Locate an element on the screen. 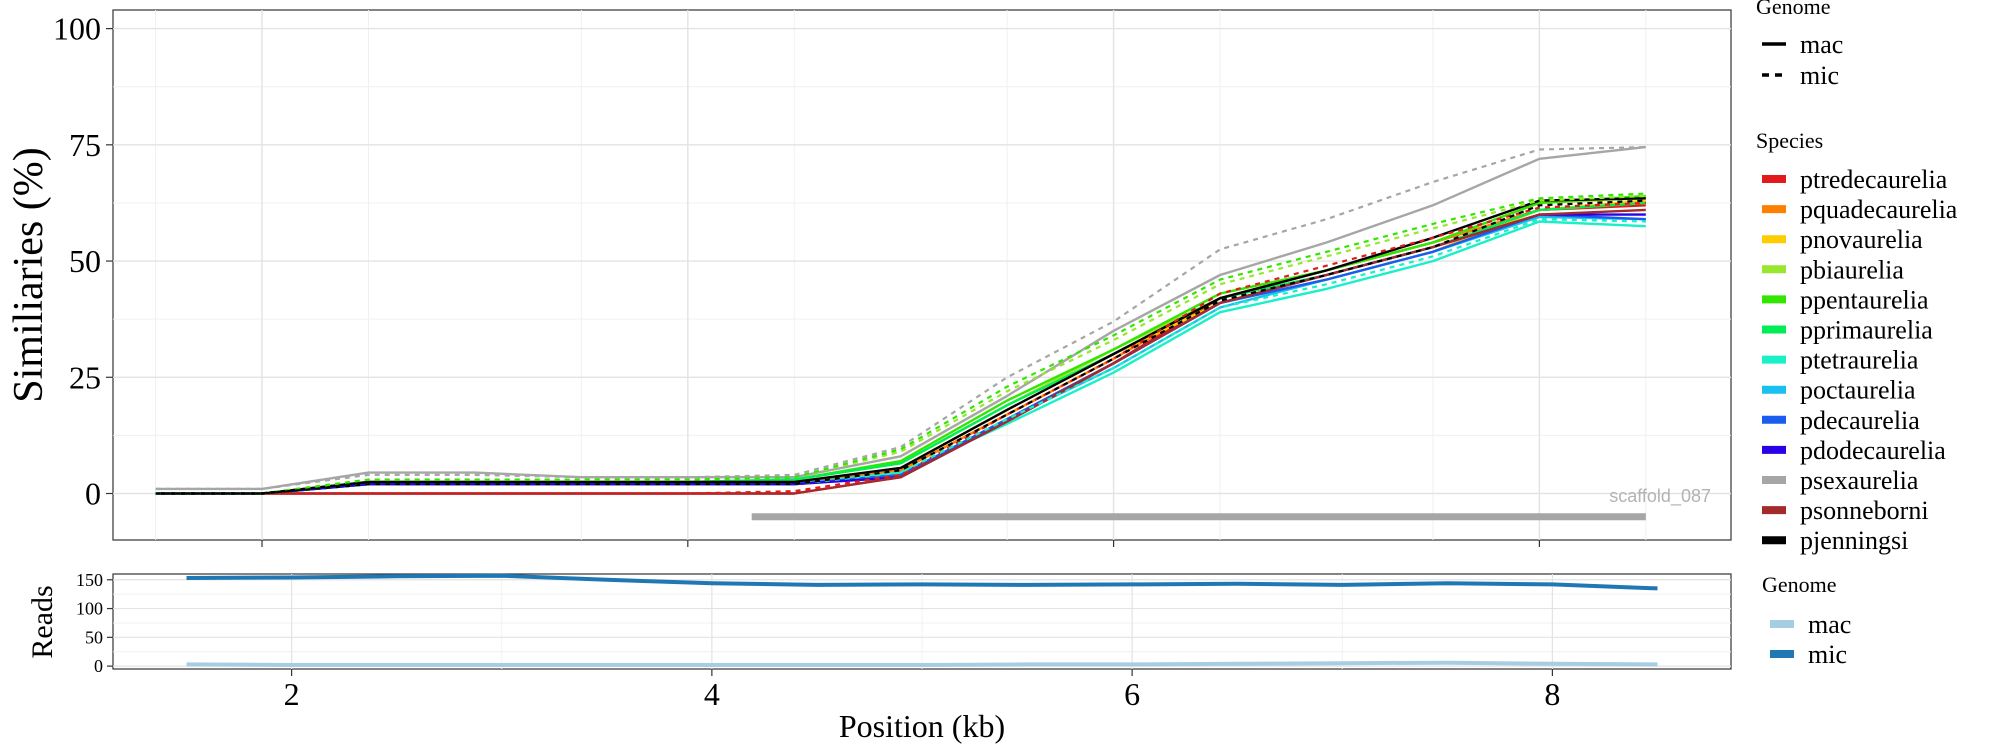 This screenshot has height=750, width=2000. legend-label-psonneborni: psonneborni is located at coordinates (1864, 510).